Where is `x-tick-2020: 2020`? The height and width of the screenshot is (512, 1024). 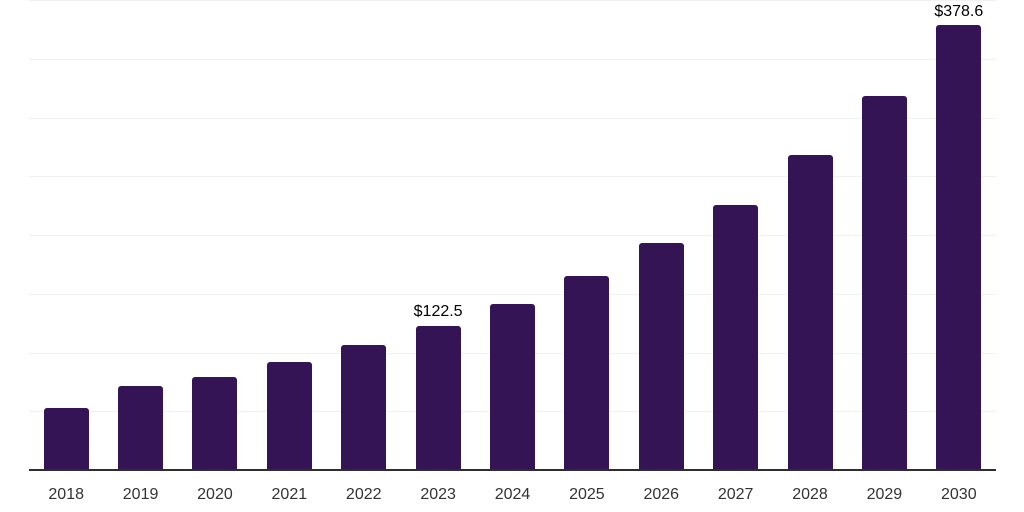 x-tick-2020: 2020 is located at coordinates (215, 494).